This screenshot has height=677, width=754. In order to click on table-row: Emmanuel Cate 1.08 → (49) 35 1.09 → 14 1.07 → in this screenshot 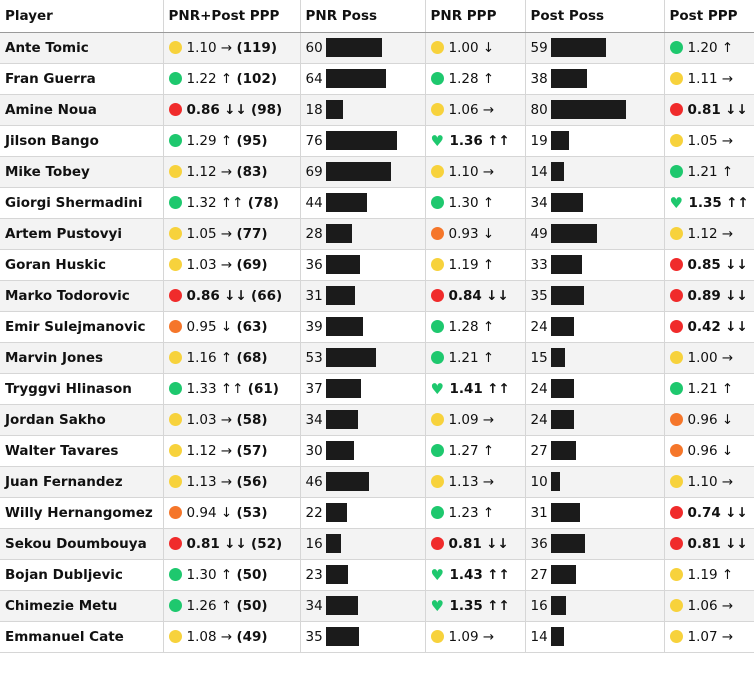, I will do `click(377, 637)`.